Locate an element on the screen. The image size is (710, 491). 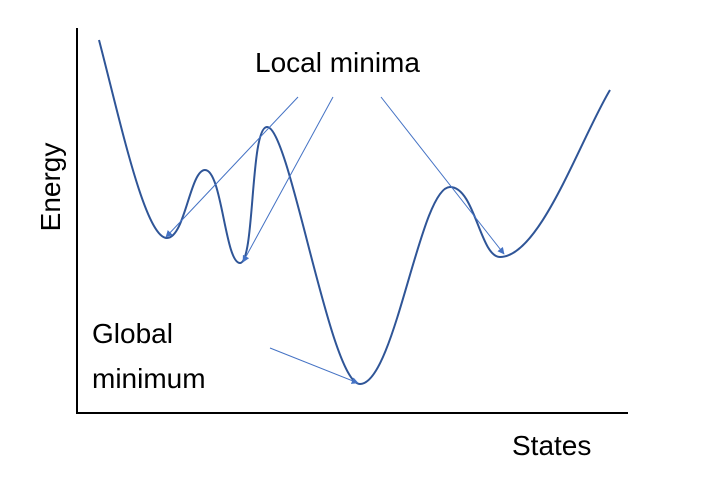
global-minimum-label: Global is located at coordinates (132, 333).